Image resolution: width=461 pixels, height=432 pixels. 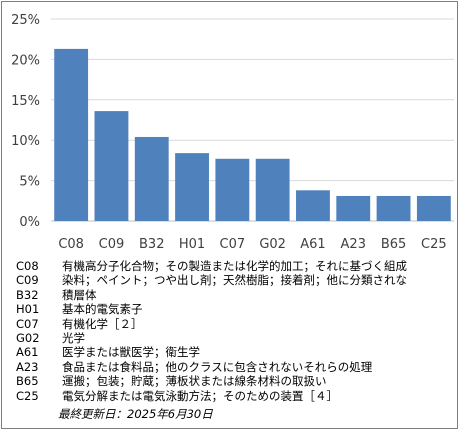 What do you see at coordinates (102, 309) in the screenshot?
I see `legend-description: 基本的電気素子` at bounding box center [102, 309].